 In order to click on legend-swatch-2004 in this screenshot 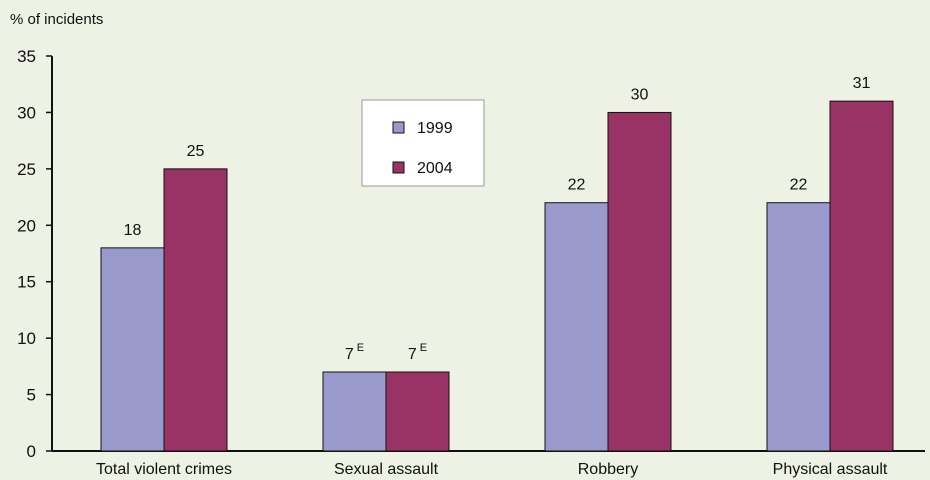, I will do `click(398, 167)`.